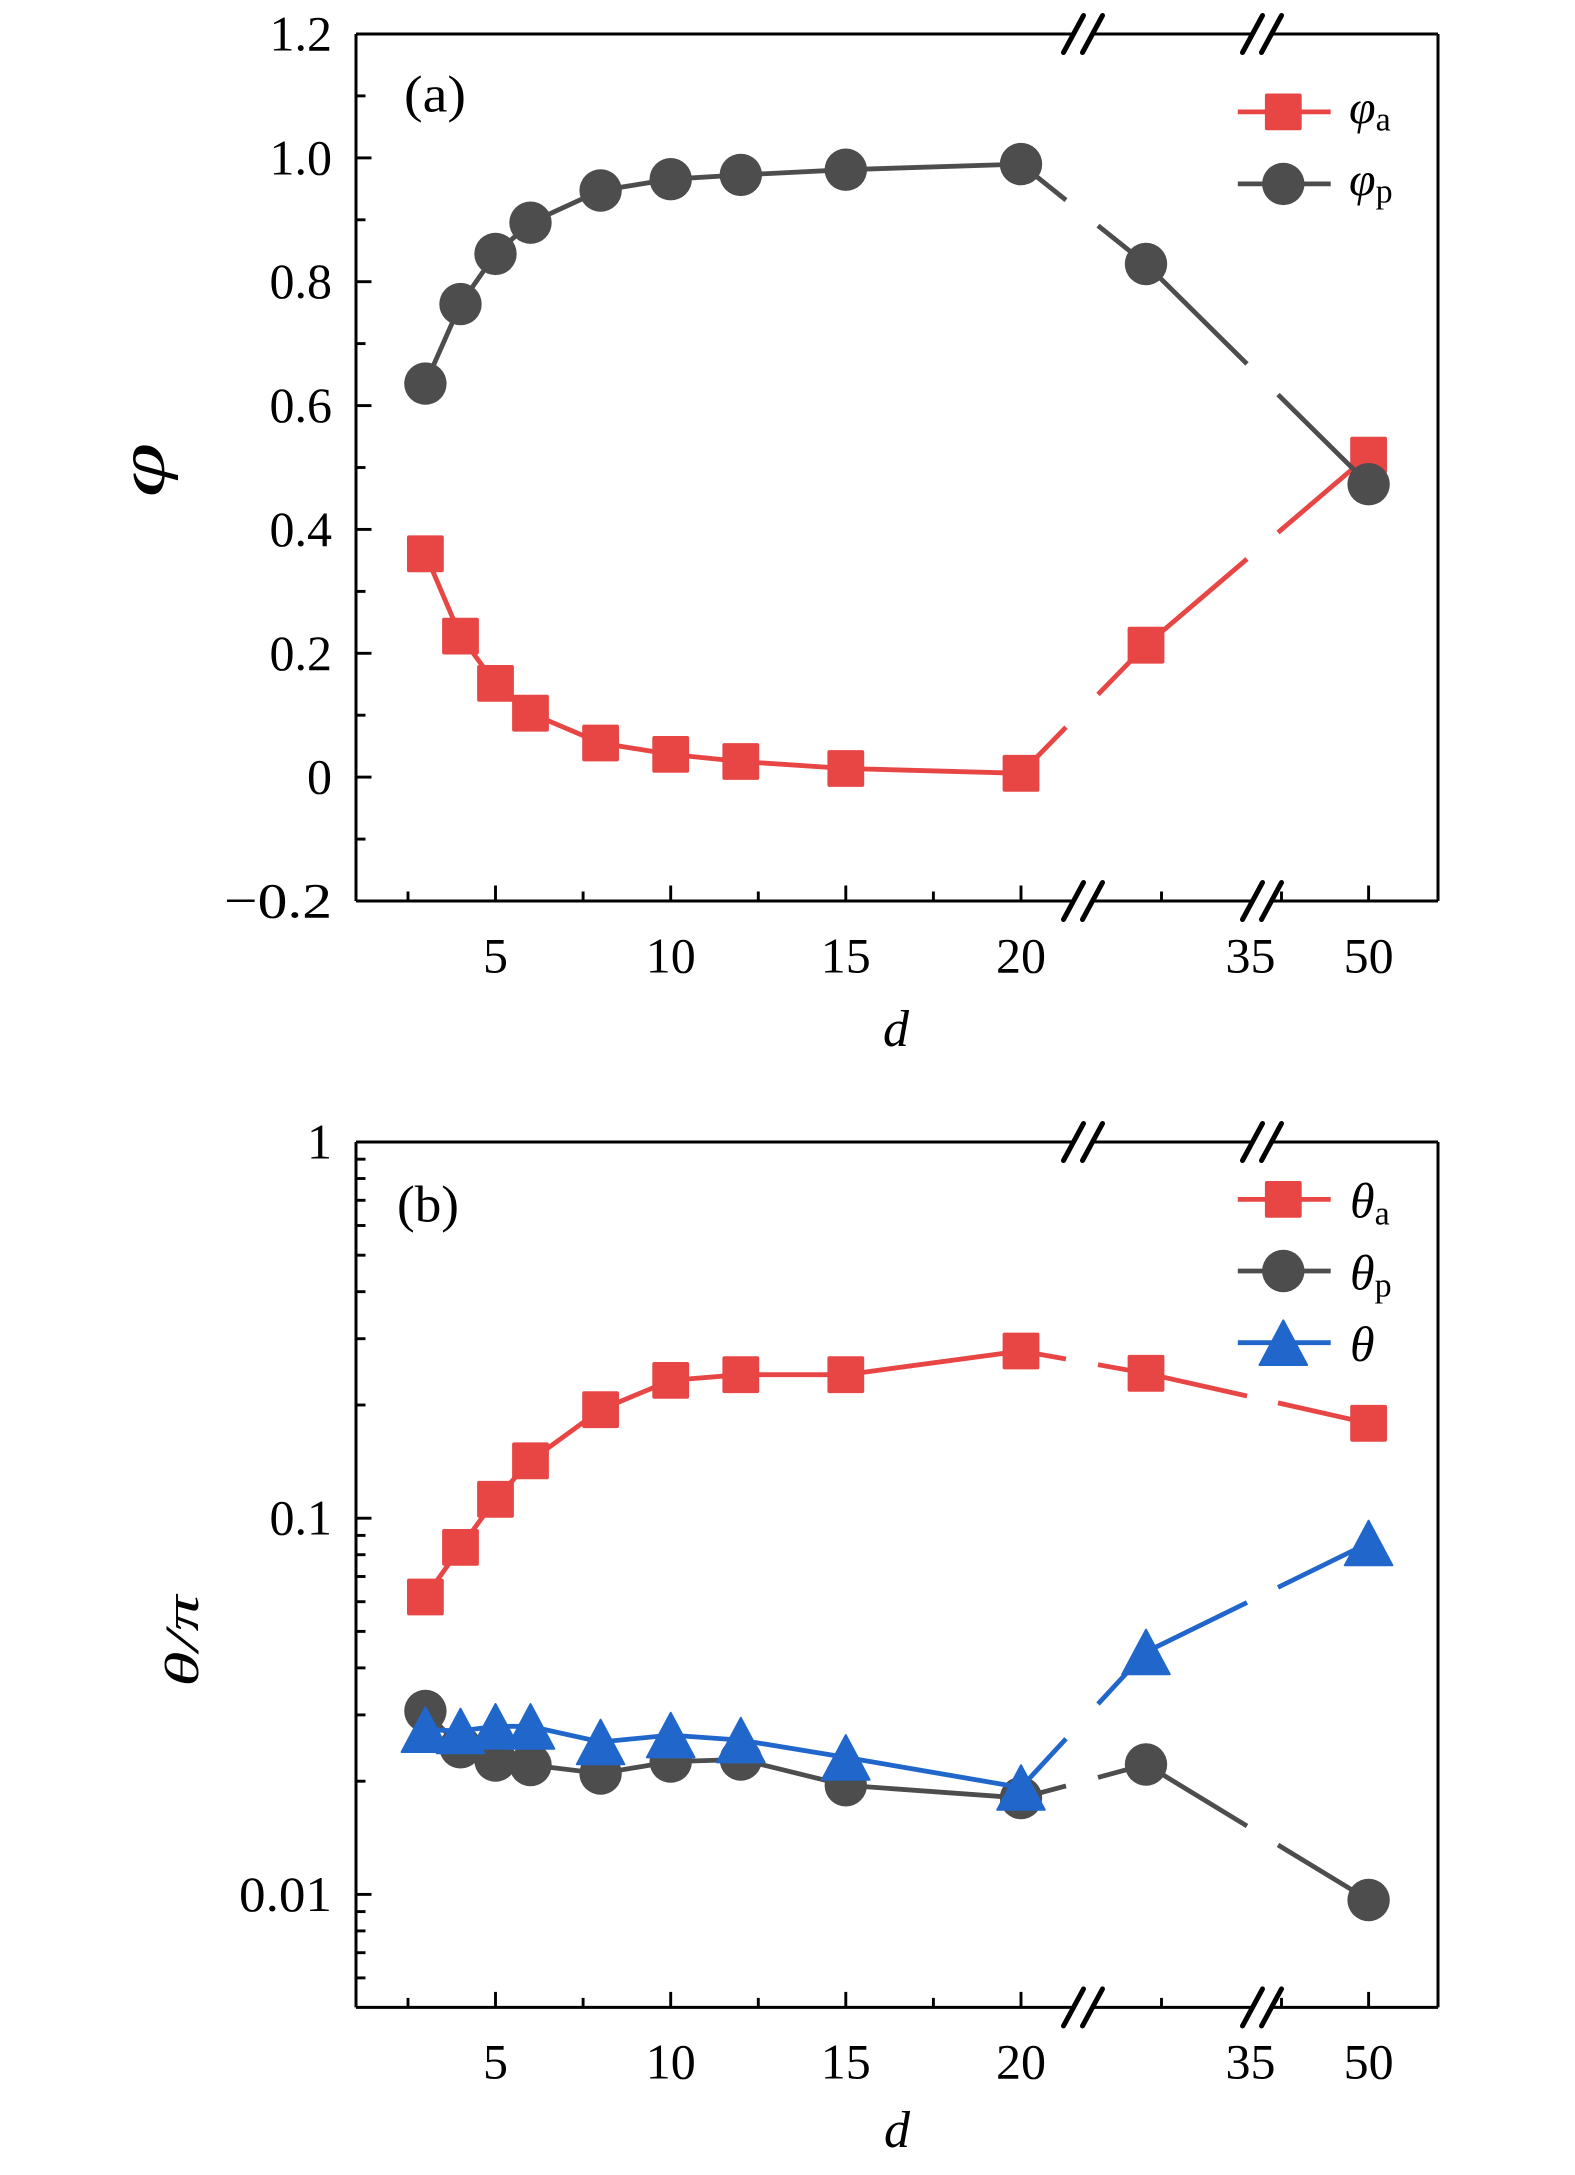 Image resolution: width=1575 pixels, height=2175 pixels. I want to click on svg-text: 0.01, so click(285, 1894).